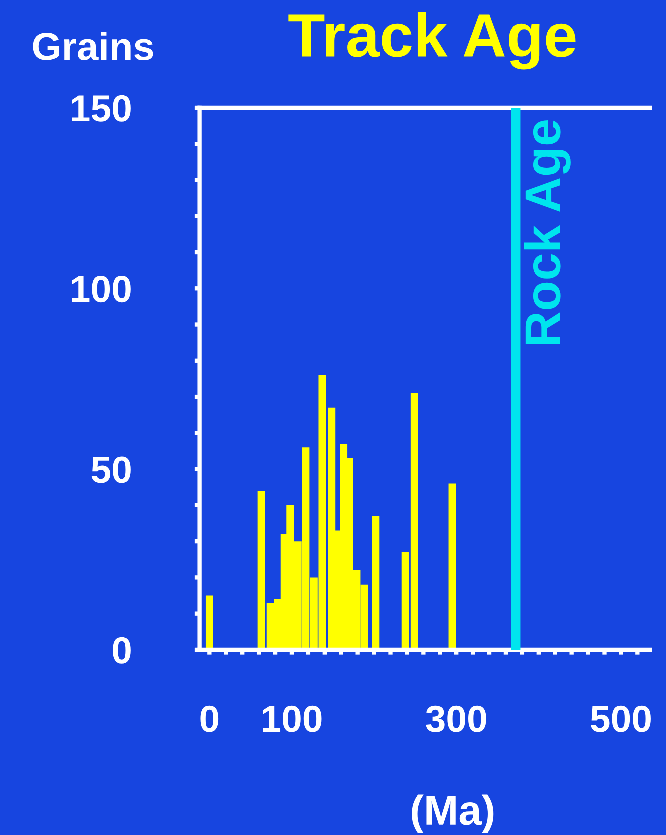 This screenshot has height=835, width=666. I want to click on chart-title: Track Age, so click(432, 41).